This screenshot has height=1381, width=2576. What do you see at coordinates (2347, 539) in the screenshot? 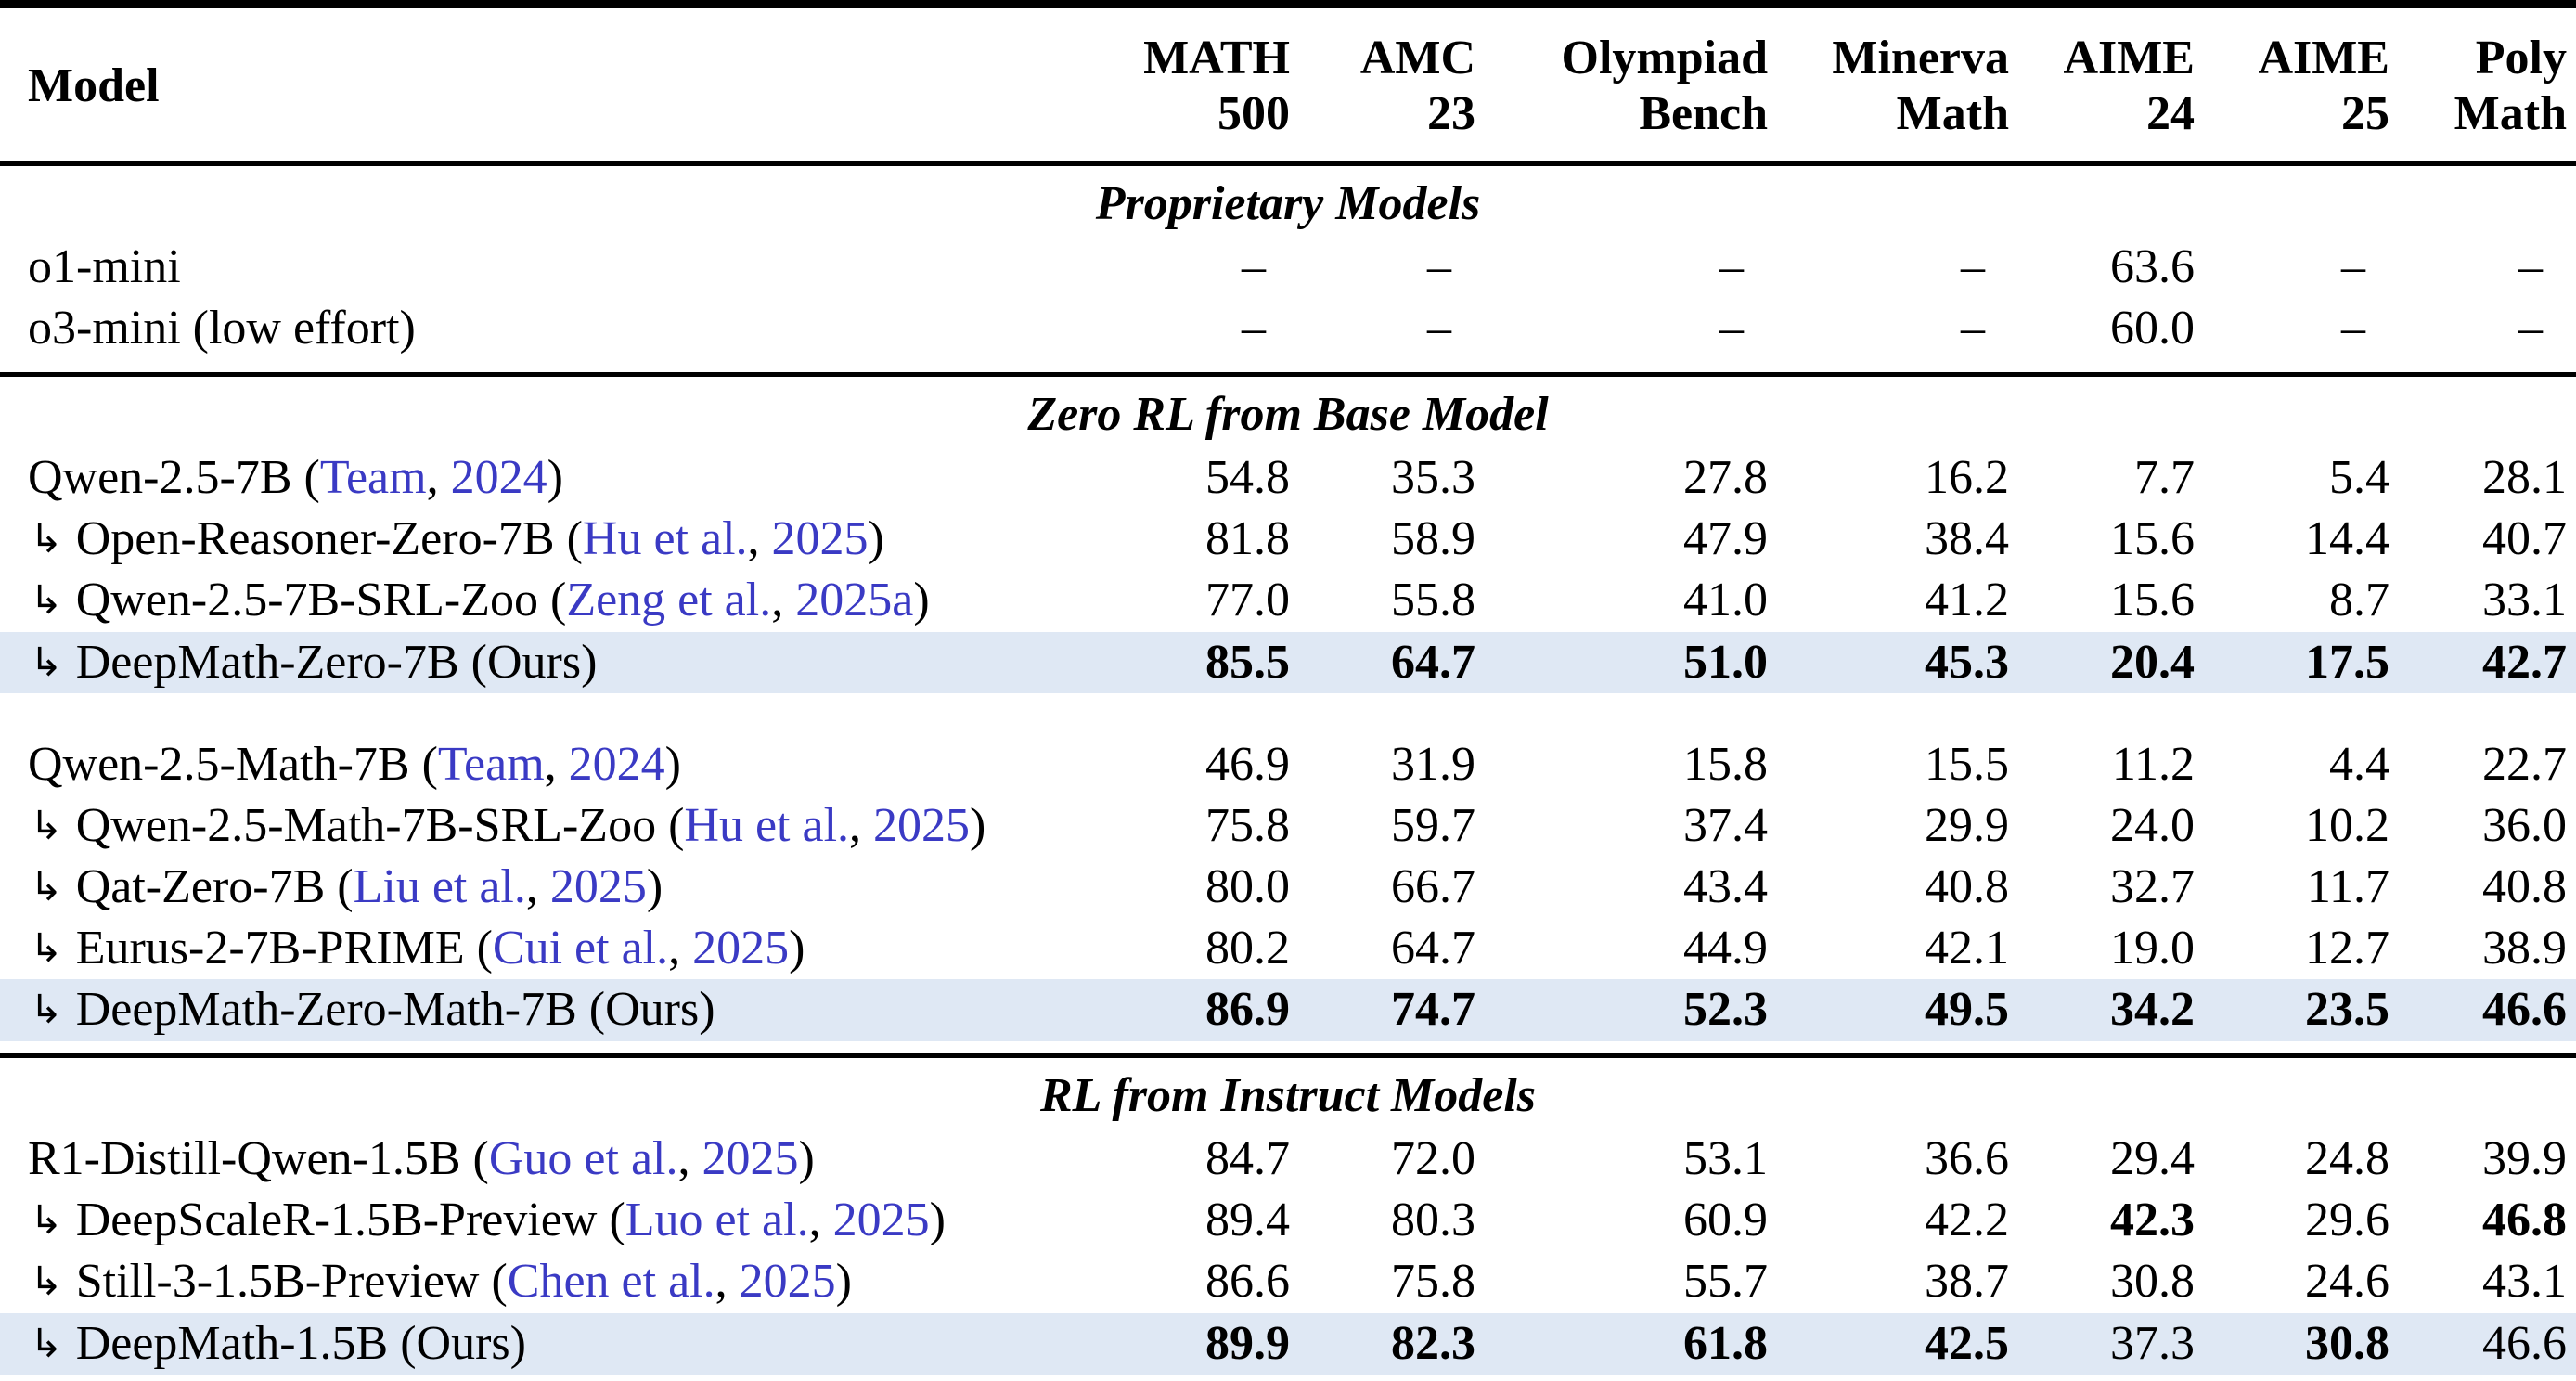
I see `score-aime-25: 14.4` at bounding box center [2347, 539].